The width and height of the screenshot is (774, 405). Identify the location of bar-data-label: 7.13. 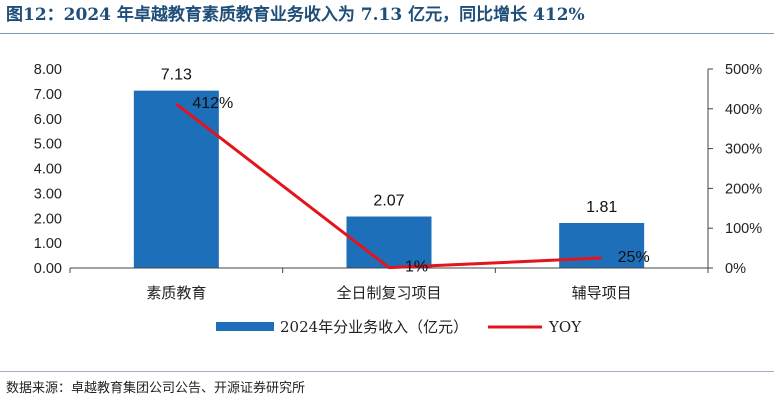
(176, 75).